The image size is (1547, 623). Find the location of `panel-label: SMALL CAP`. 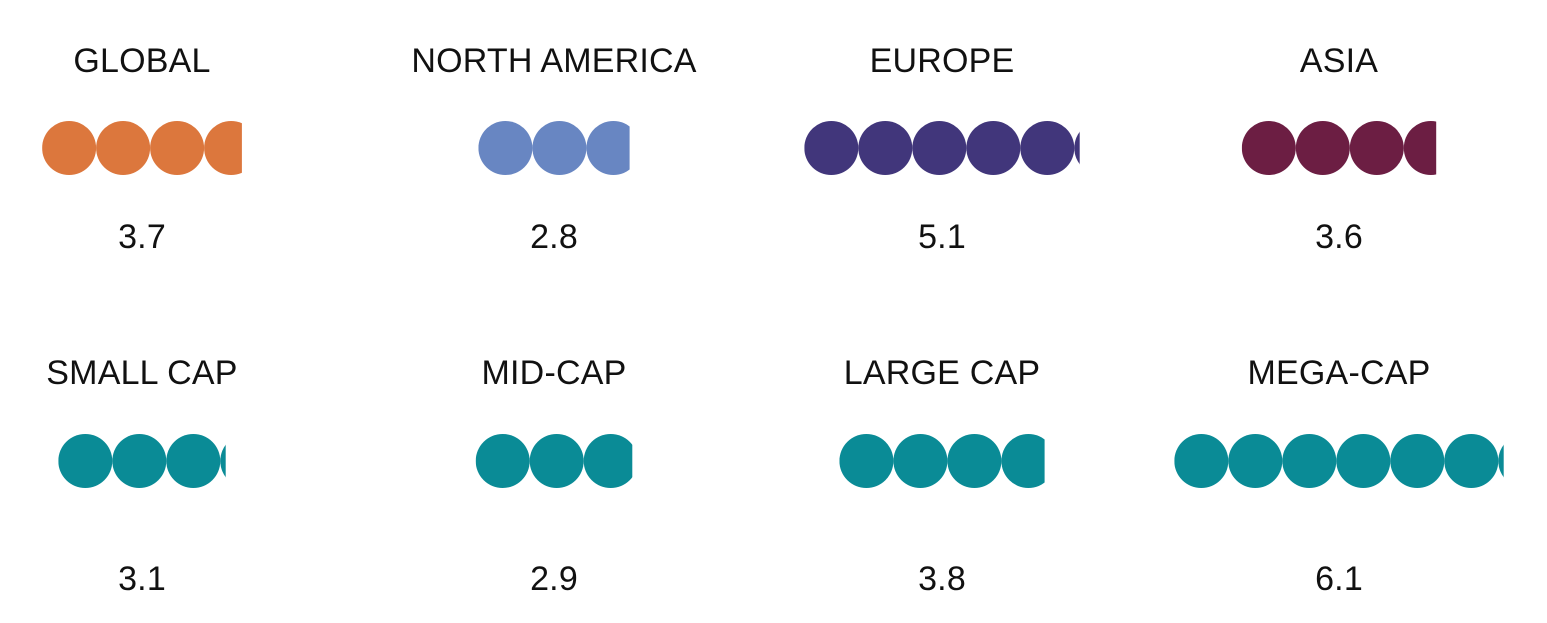

panel-label: SMALL CAP is located at coordinates (142, 373).